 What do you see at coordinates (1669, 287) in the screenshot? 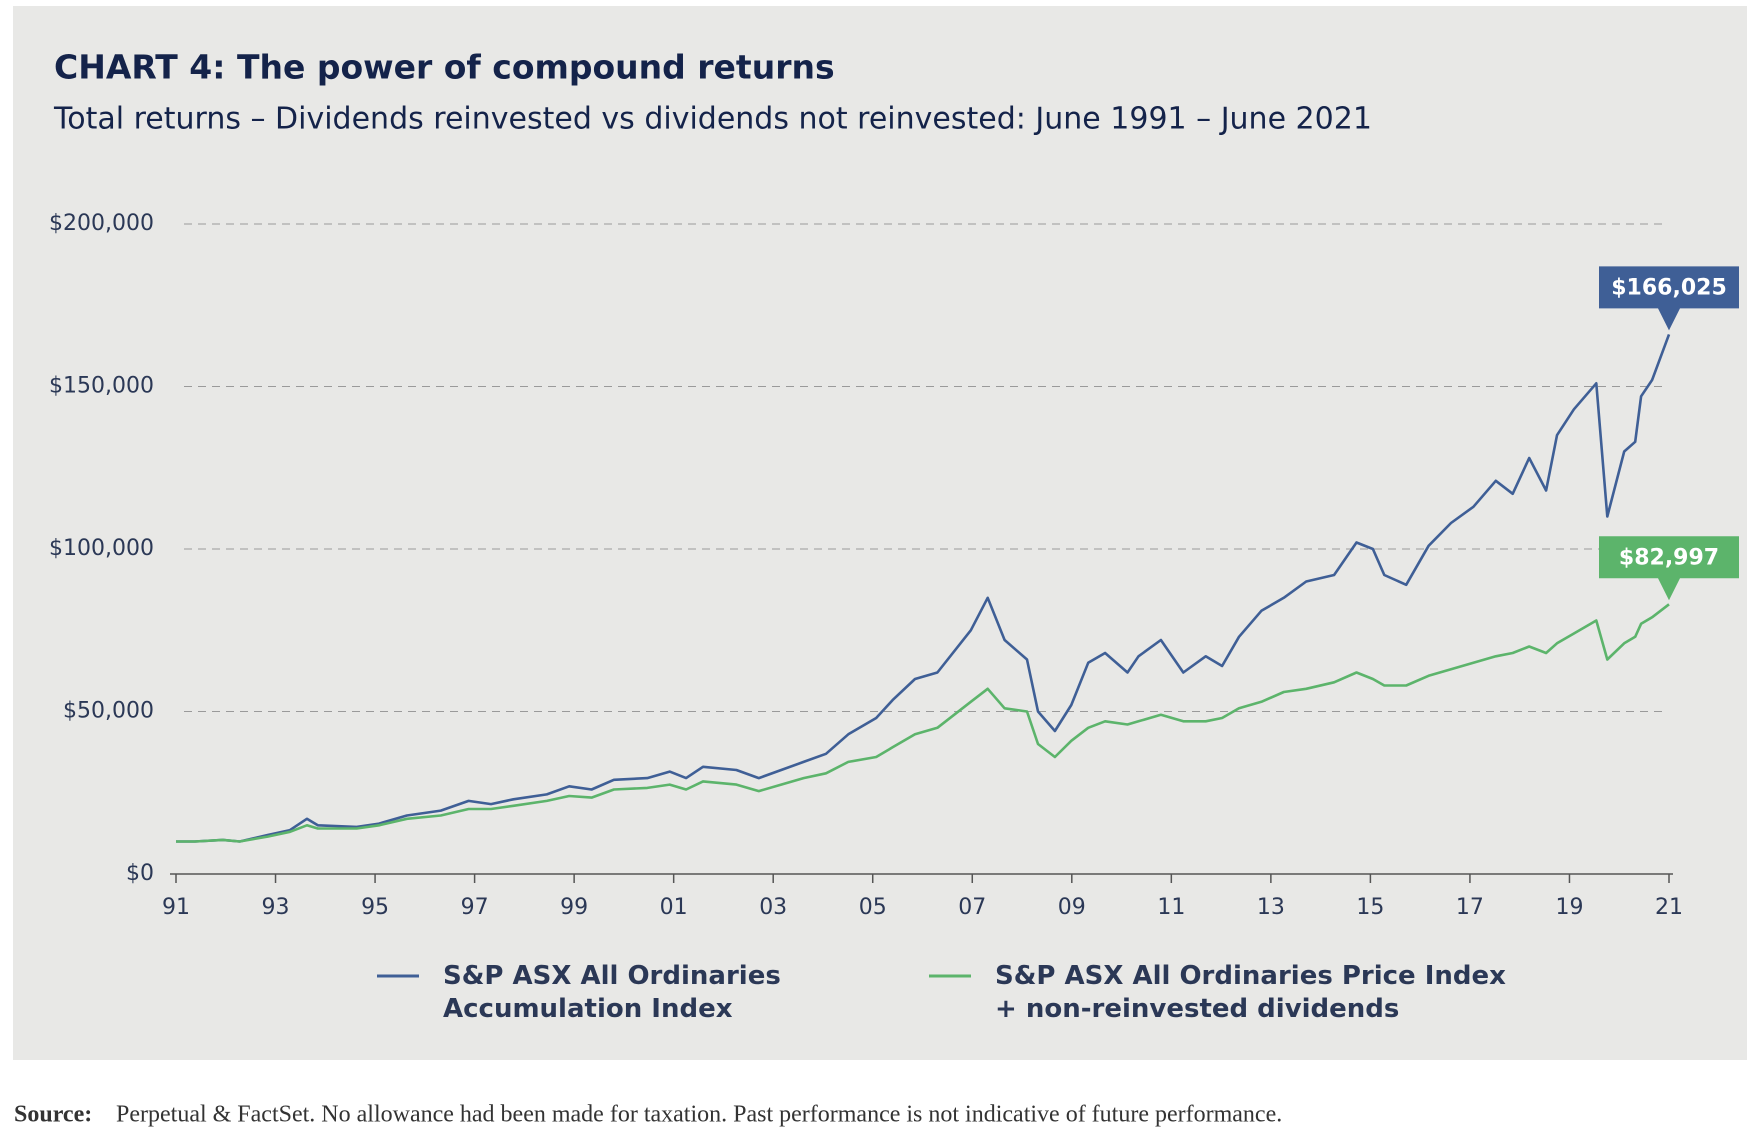
I see `callout-label: $166,025` at bounding box center [1669, 287].